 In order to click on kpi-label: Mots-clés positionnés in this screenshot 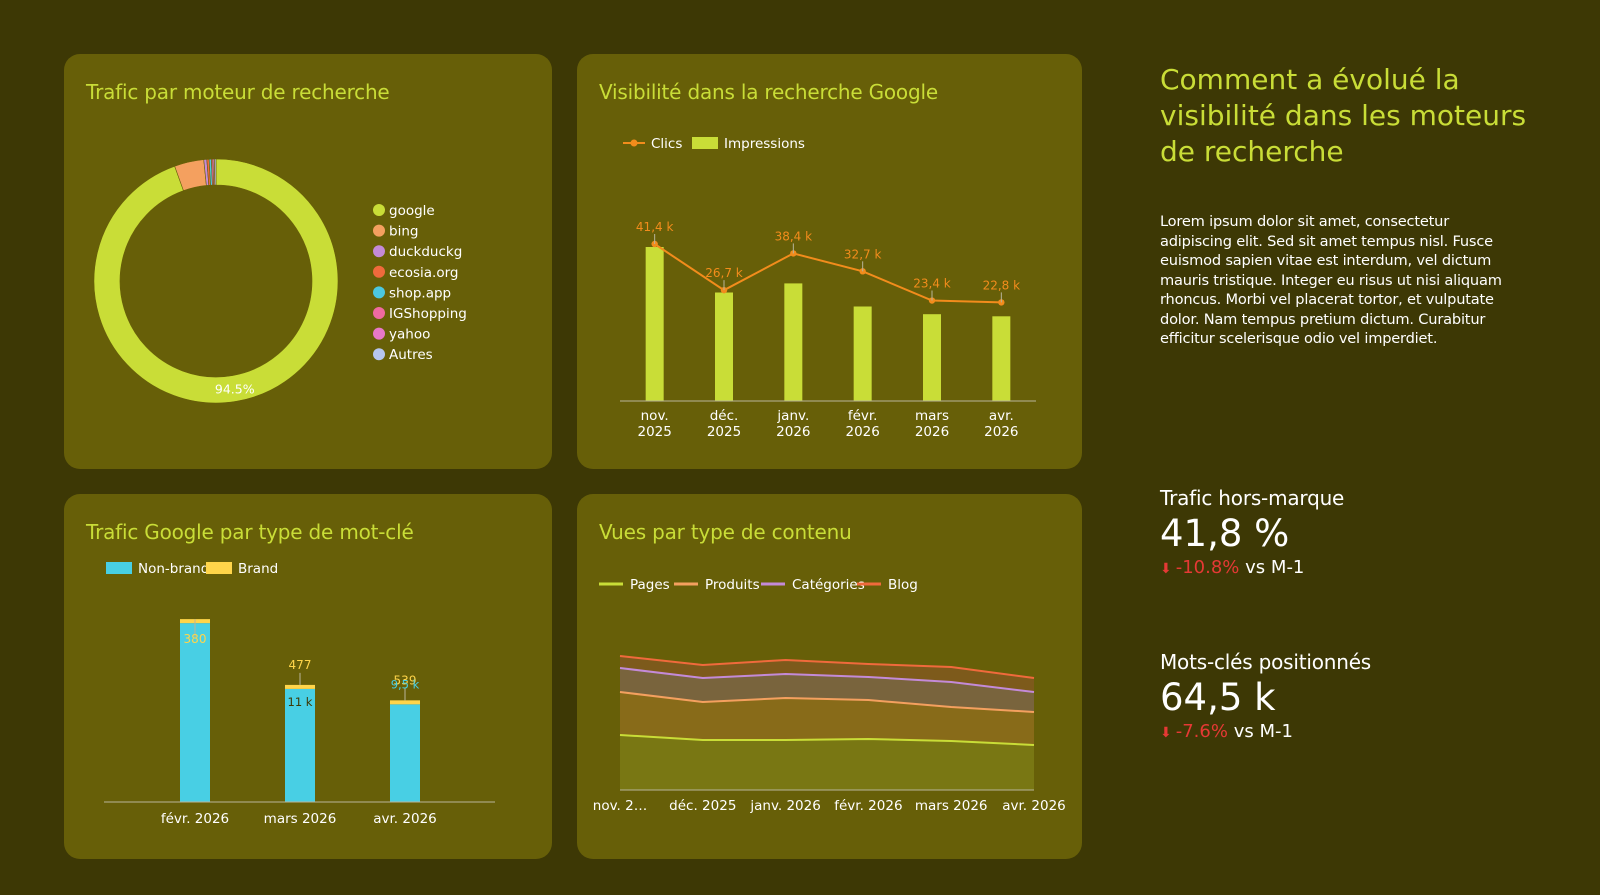, I will do `click(1266, 662)`.